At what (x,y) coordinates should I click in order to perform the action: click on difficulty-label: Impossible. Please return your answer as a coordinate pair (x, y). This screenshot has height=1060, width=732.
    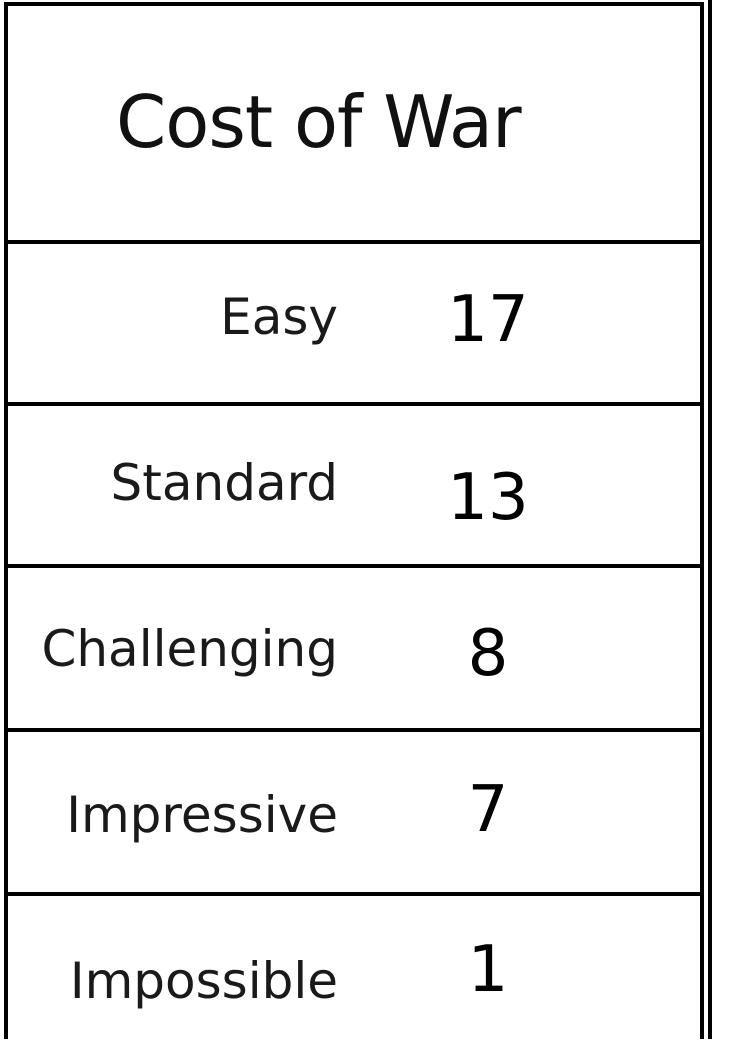
    Looking at the image, I should click on (203, 981).